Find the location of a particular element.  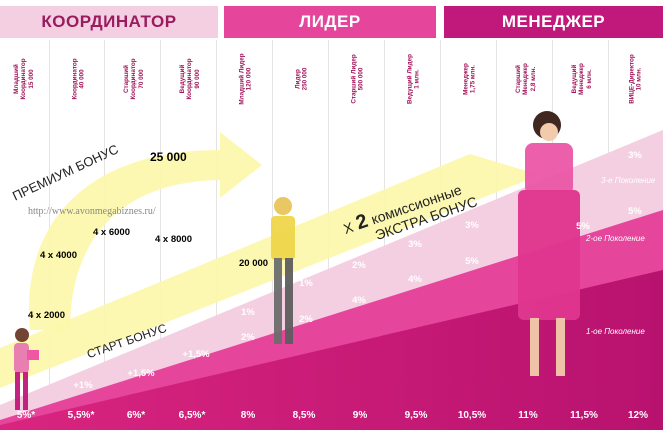

rank-label: Ведущий Координатор 90 000 is located at coordinates (189, 79).